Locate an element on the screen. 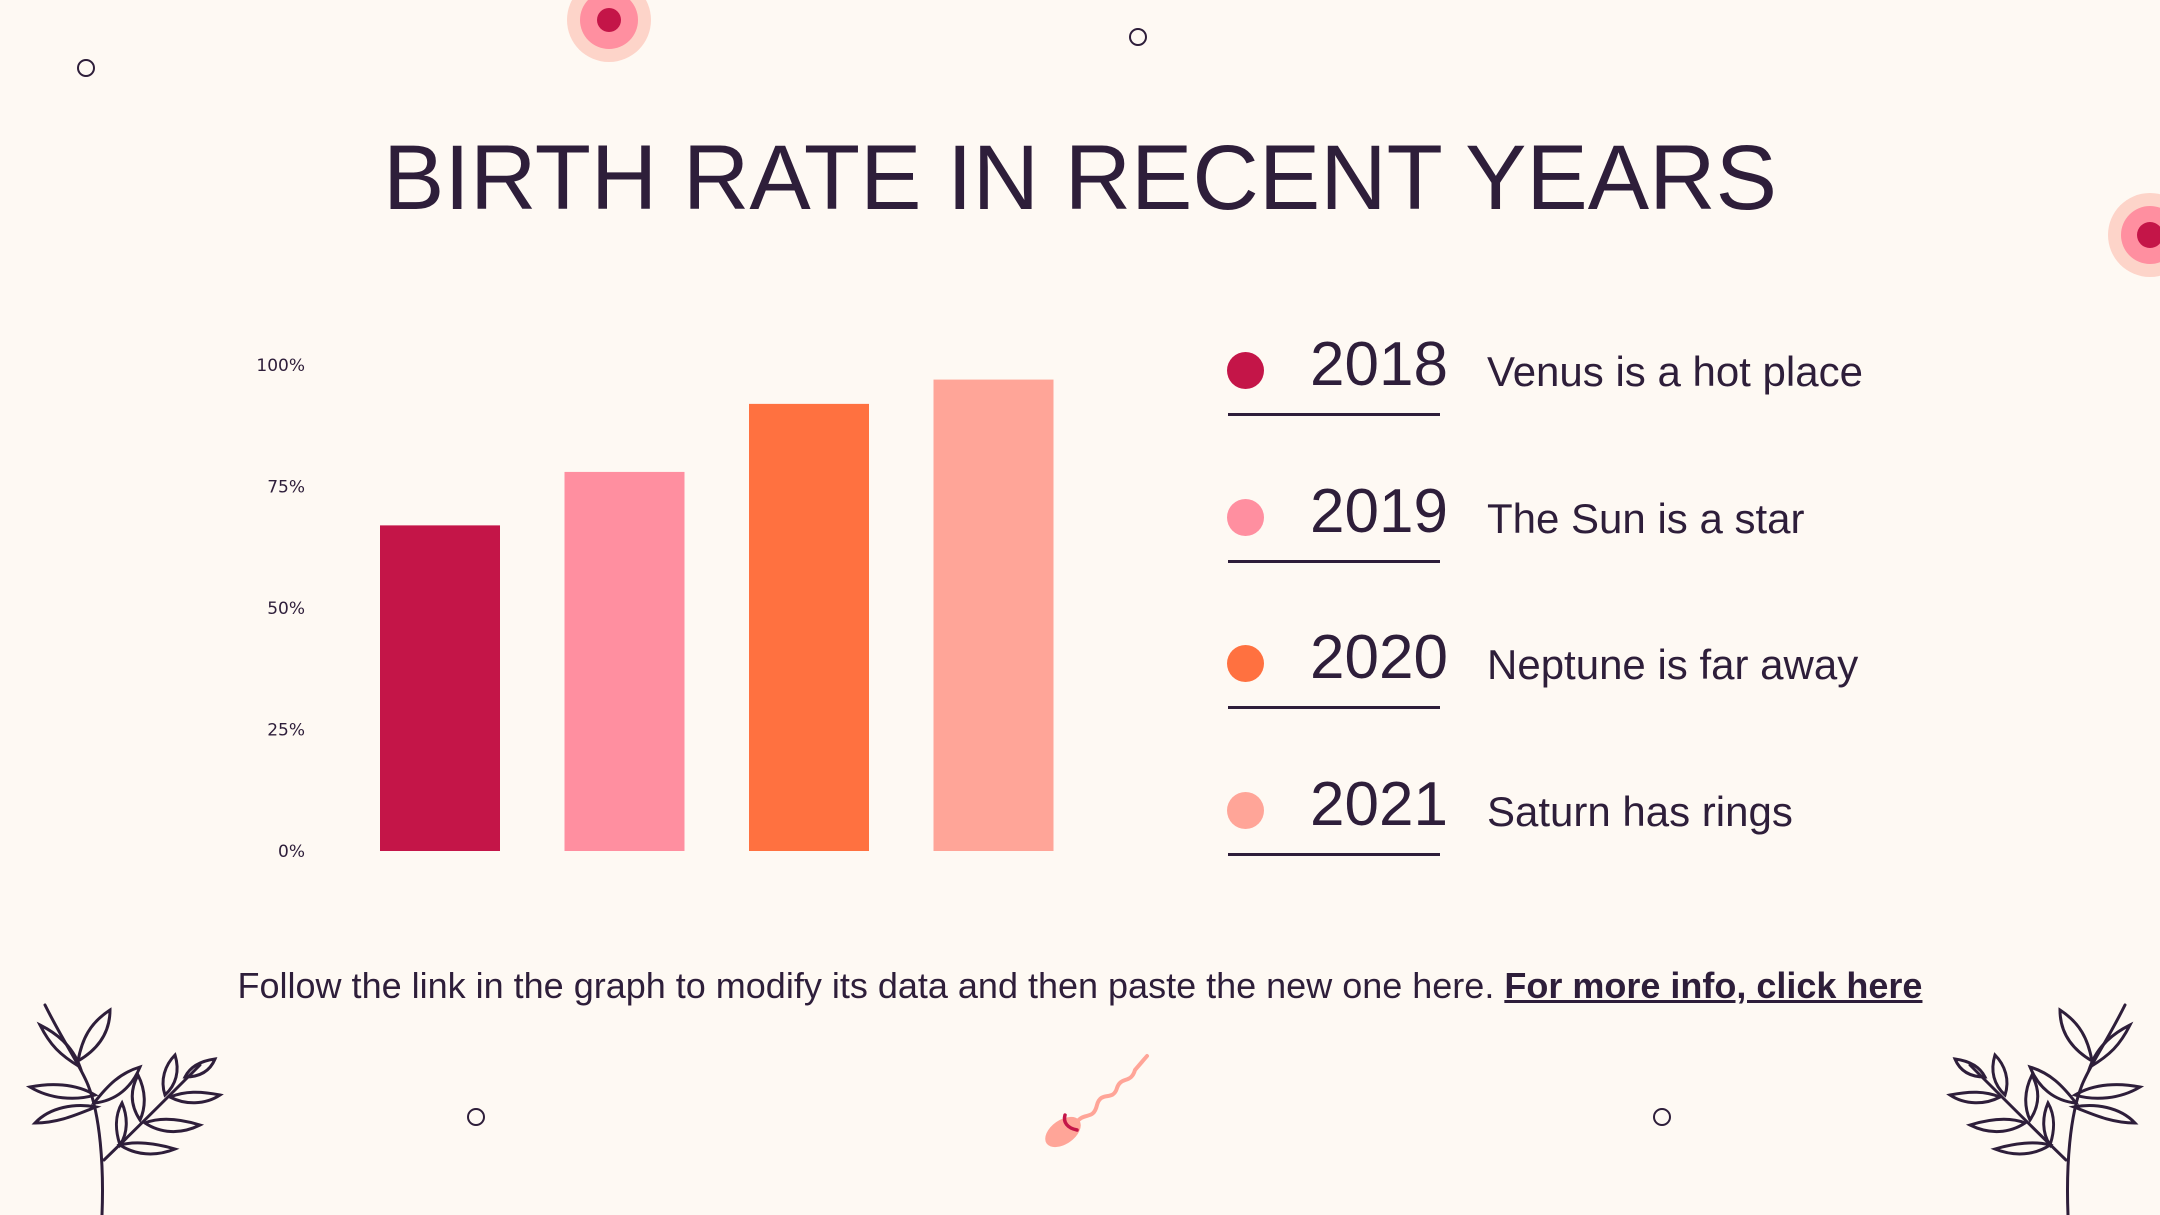 The height and width of the screenshot is (1215, 2160). legend-year: 2018 is located at coordinates (1379, 364).